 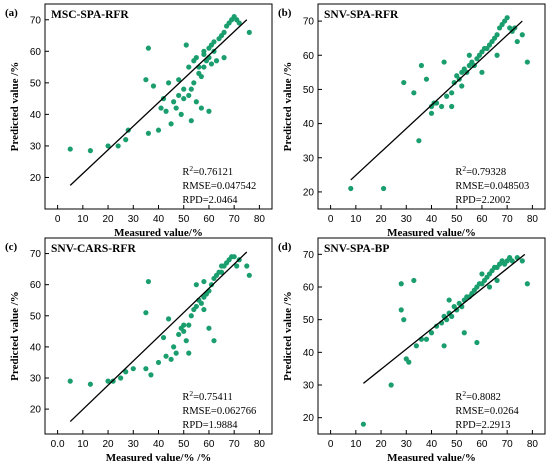 What do you see at coordinates (213, 172) in the screenshot?
I see `stat-r2-value: =0.76121` at bounding box center [213, 172].